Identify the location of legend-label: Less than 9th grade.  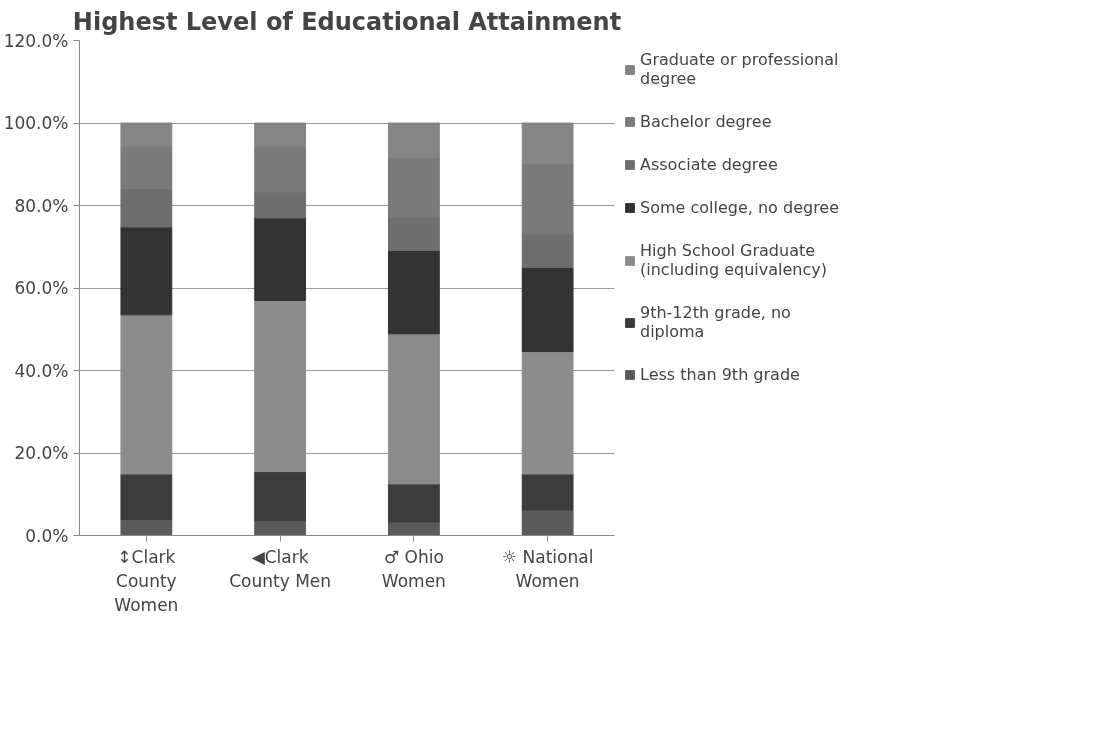
(720, 374).